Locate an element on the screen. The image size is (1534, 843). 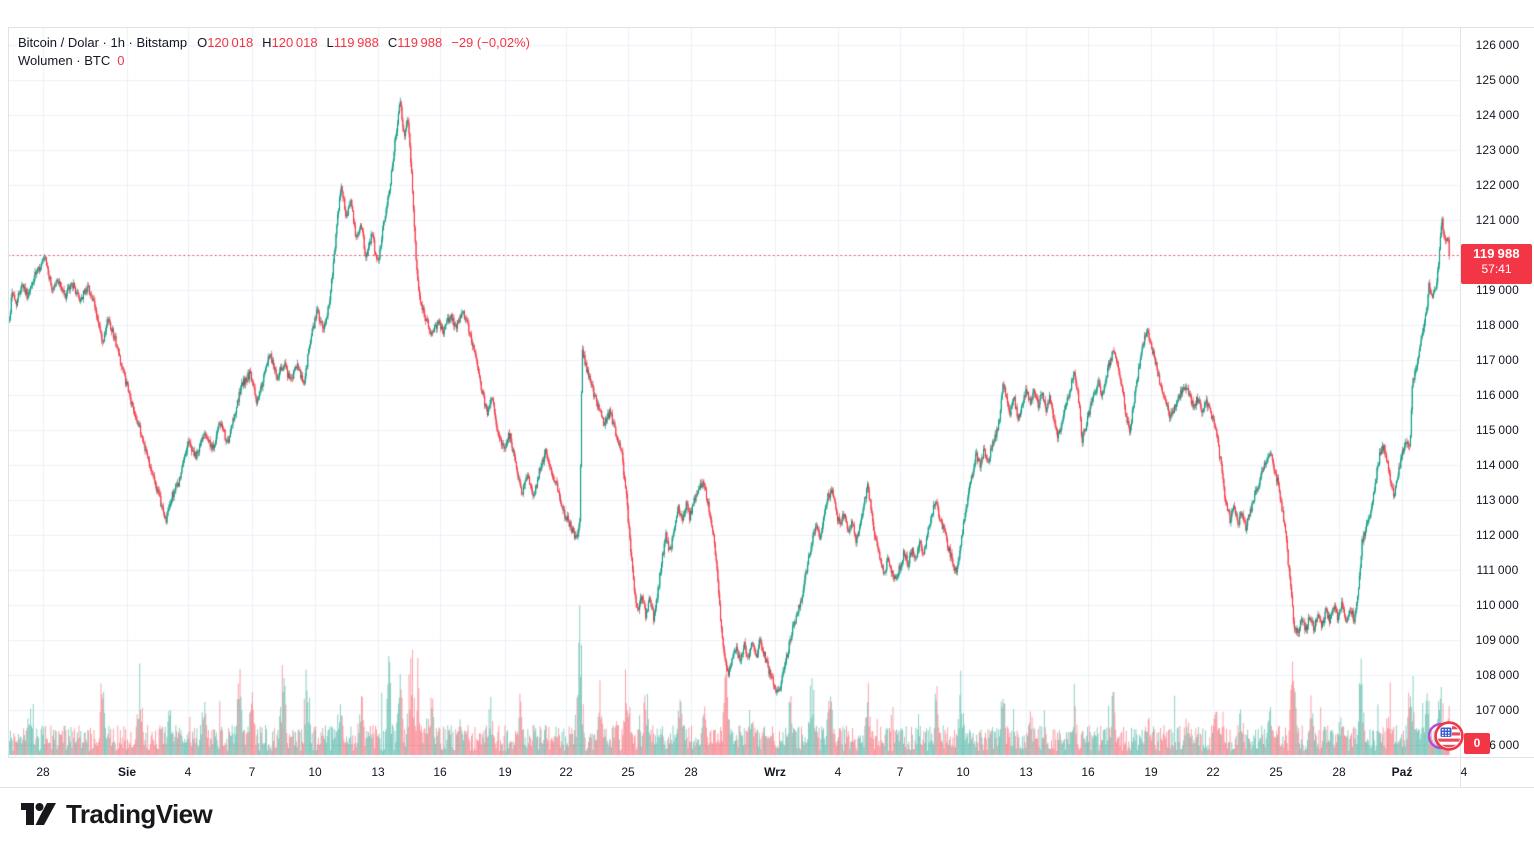
ohlc-item-O: O120 018 is located at coordinates (225, 42).